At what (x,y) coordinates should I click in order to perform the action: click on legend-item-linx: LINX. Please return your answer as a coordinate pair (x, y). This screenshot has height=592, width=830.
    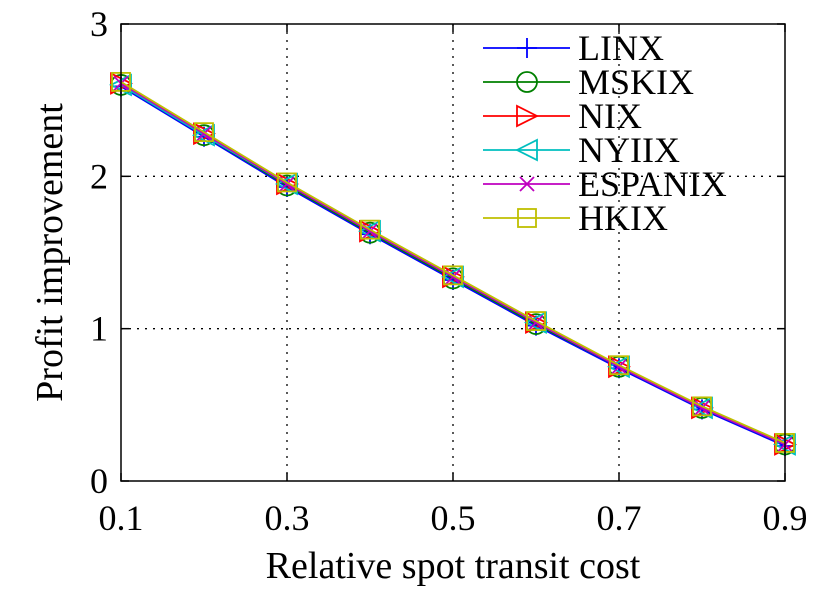
    Looking at the image, I should click on (573, 48).